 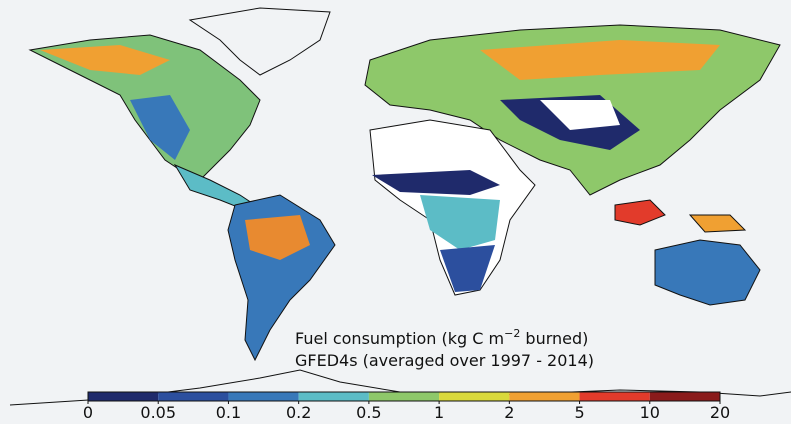 I want to click on australia, so click(x=707, y=272).